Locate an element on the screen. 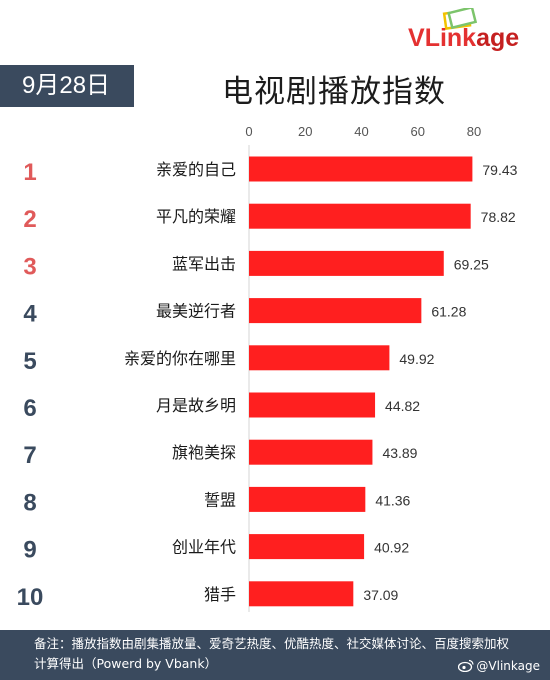 This screenshot has height=680, width=550. date-badge: 9月28日 is located at coordinates (67, 86).